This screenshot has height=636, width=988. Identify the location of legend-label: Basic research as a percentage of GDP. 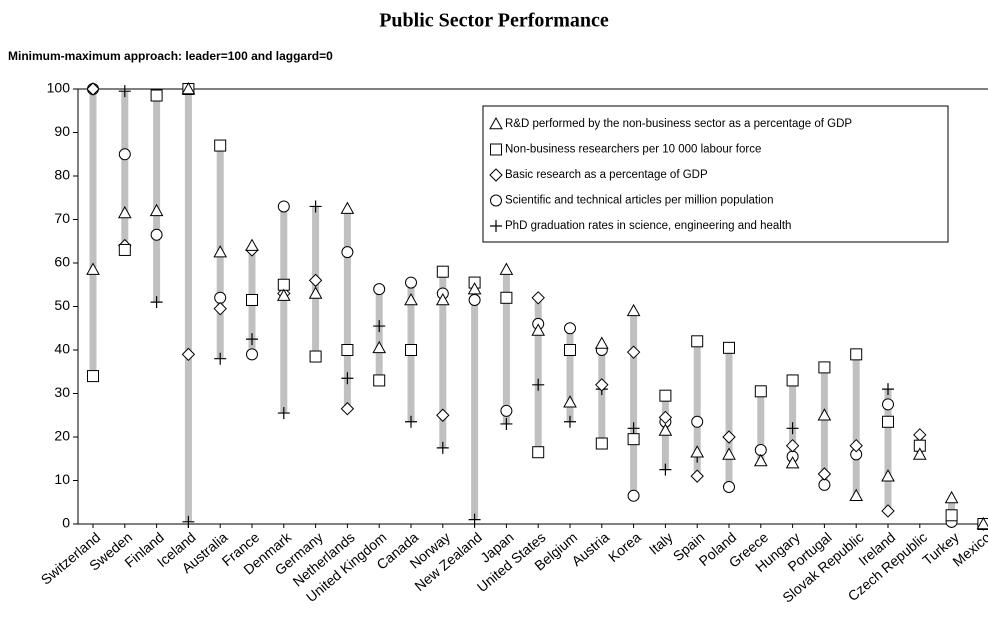
(606, 175).